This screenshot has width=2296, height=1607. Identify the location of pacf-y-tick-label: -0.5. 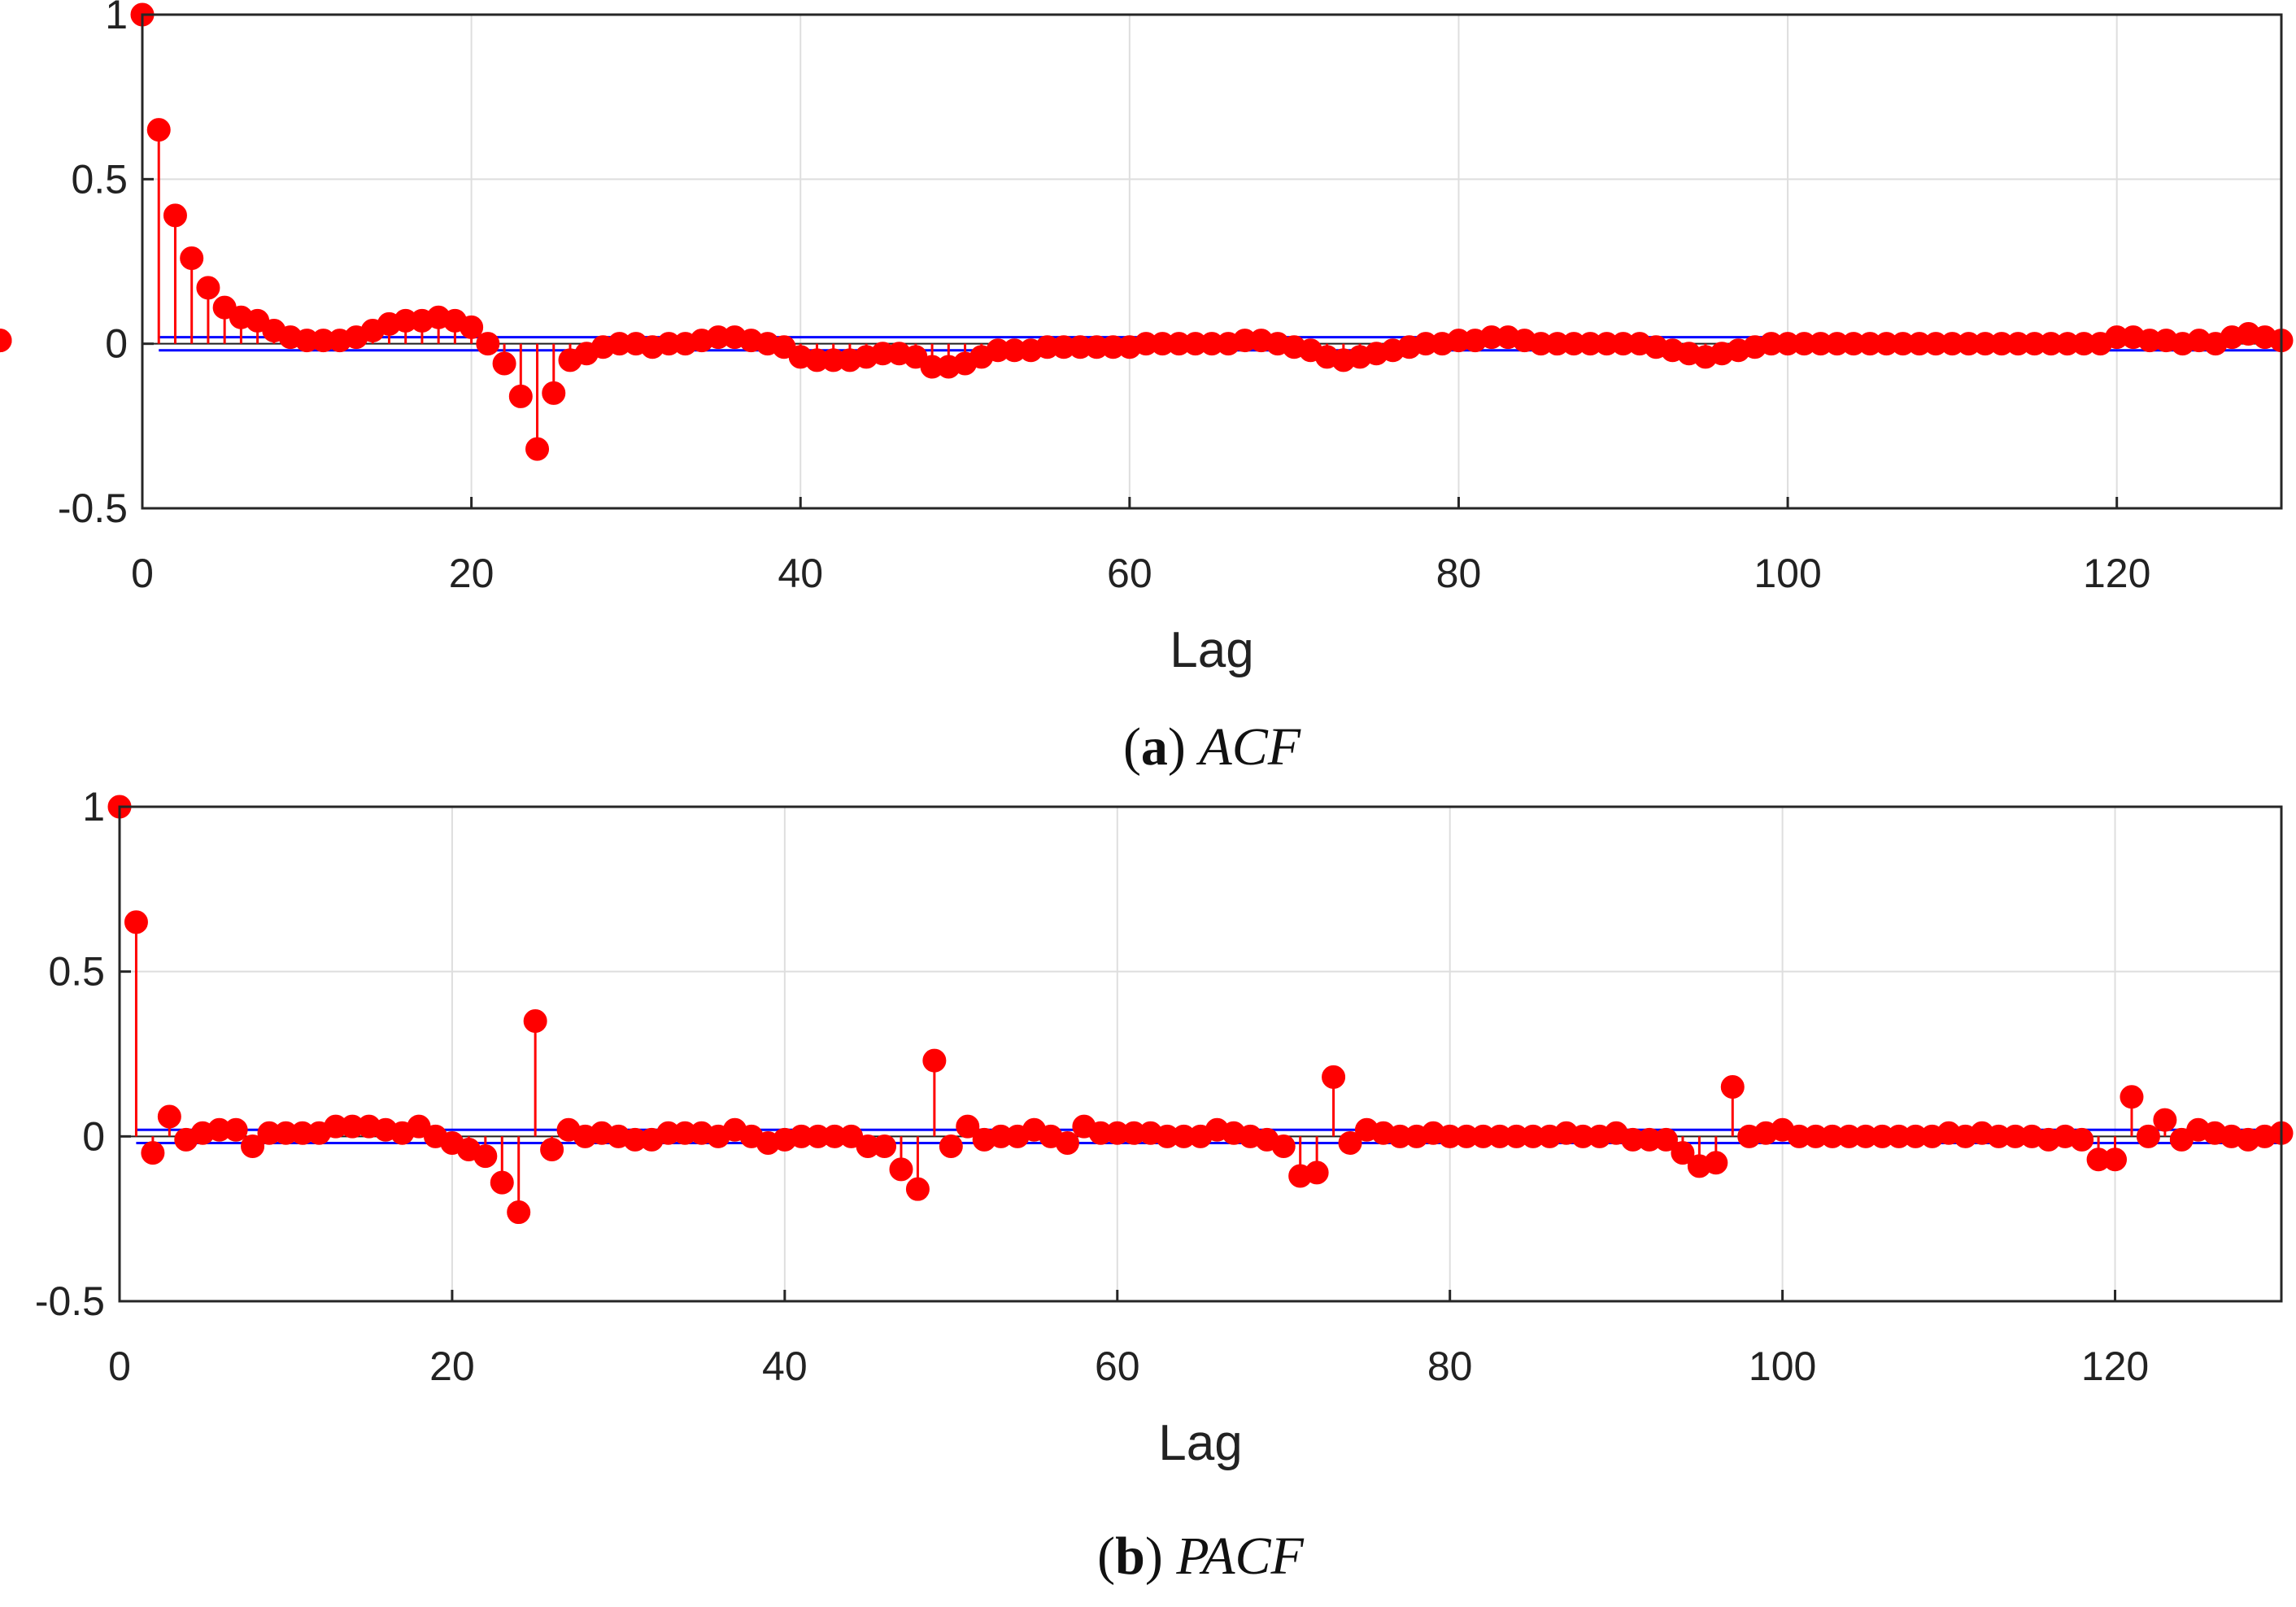
(70, 1301).